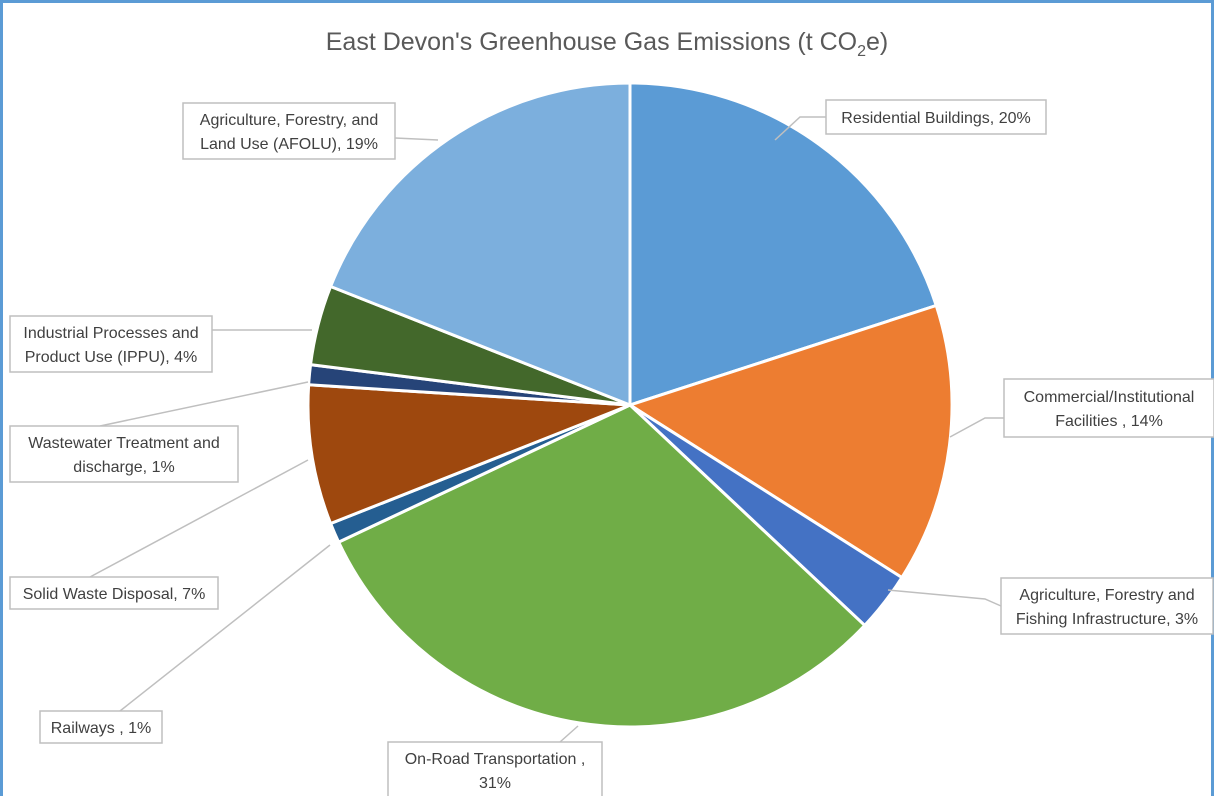  Describe the element at coordinates (110, 333) in the screenshot. I see `data-label-industrial-processes-and-product-use-ippu-line-1: Industrial Processes and` at that location.